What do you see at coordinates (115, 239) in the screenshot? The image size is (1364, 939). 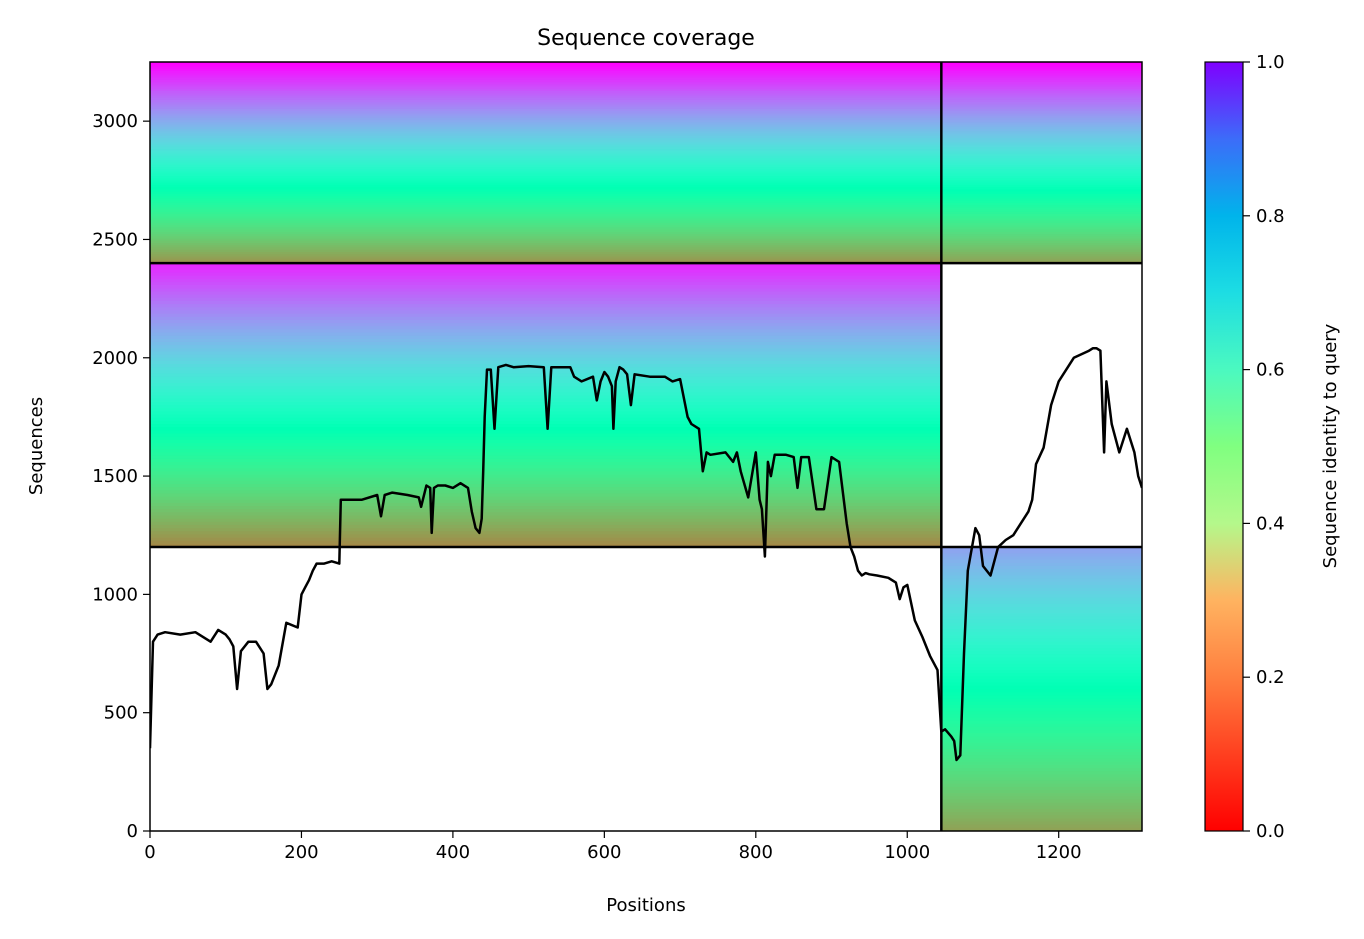 I see `y-tick-label: 2500` at bounding box center [115, 239].